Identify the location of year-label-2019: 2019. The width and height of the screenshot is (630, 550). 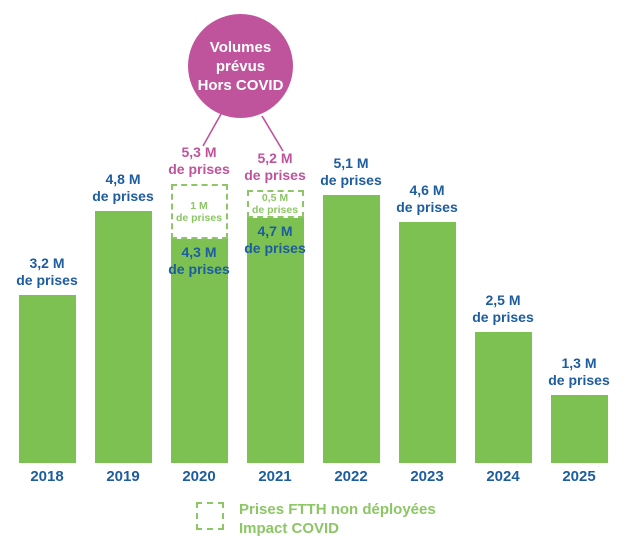
(123, 476).